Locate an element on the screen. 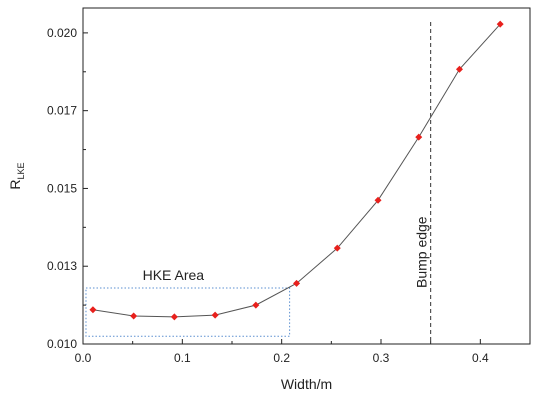 The width and height of the screenshot is (550, 402). x-tick-label: 0.4 is located at coordinates (480, 358).